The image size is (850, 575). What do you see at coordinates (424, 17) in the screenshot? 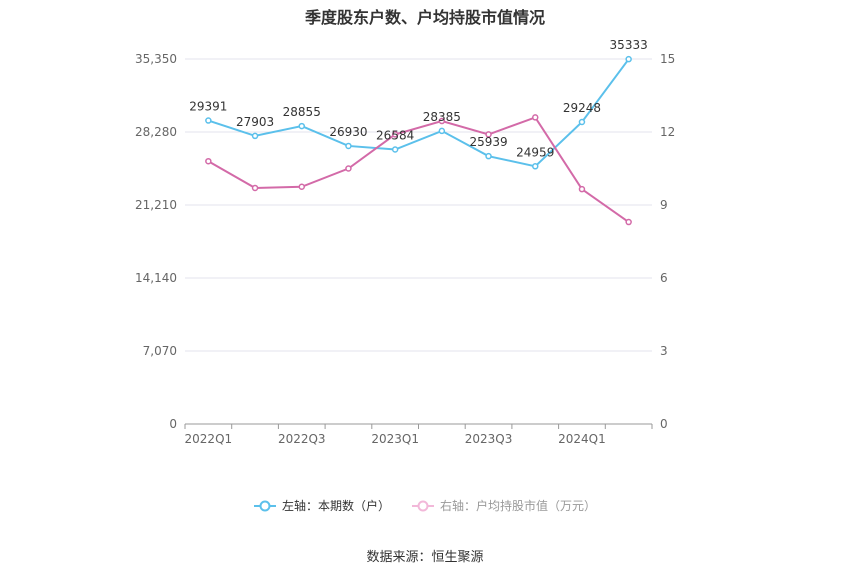
I see `chart-title: 季度股东户数、户均持股市值情况` at bounding box center [424, 17].